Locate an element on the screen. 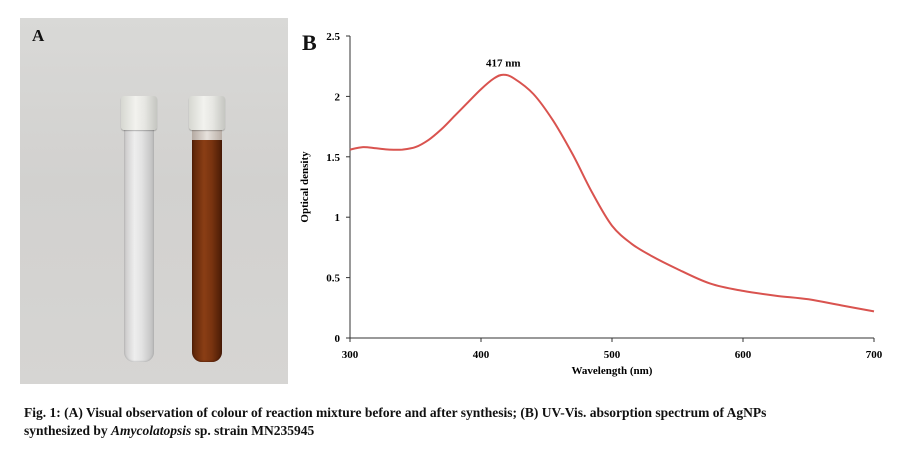  x-tick-label: 500 is located at coordinates (612, 355).